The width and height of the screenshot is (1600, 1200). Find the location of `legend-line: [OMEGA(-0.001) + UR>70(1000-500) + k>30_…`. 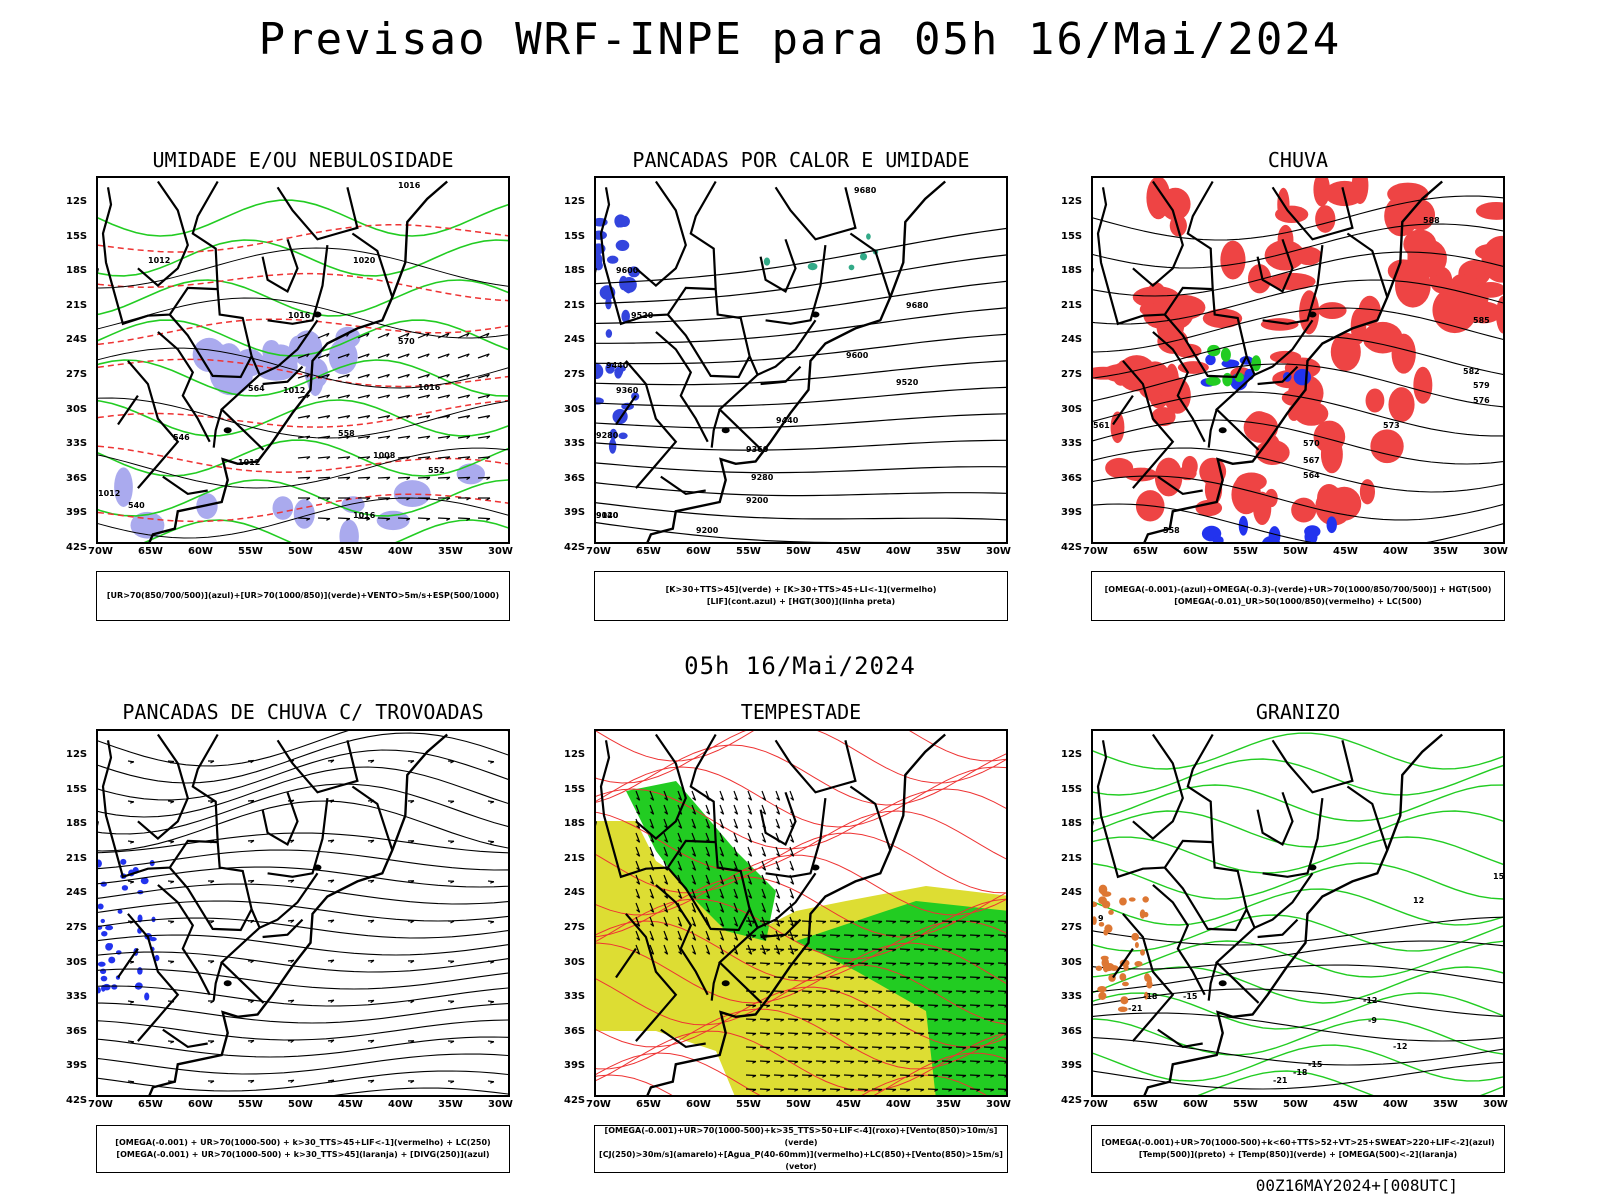

legend-line: [OMEGA(-0.001) + UR>70(1000-500) + k>30_… is located at coordinates (303, 1142).